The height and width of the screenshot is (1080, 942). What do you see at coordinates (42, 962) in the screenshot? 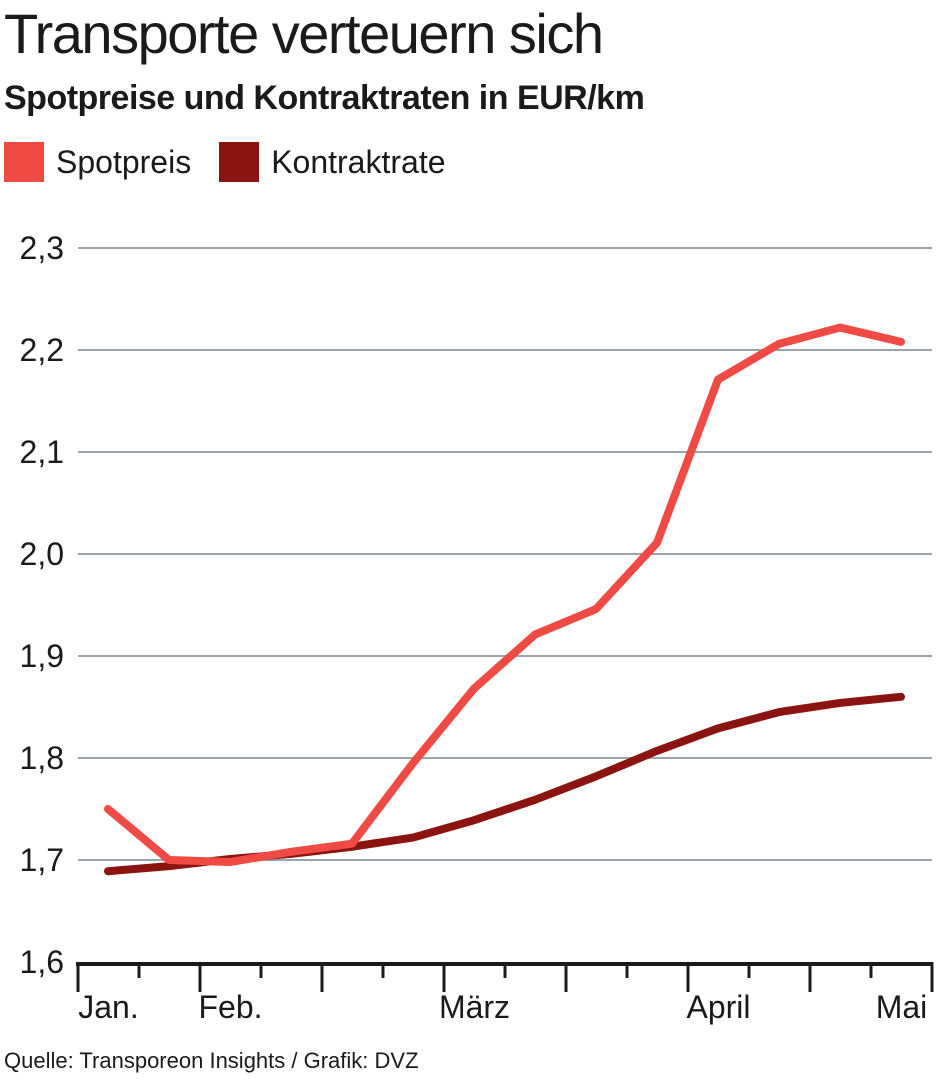
I see `y-tick-label: 1,6` at bounding box center [42, 962].